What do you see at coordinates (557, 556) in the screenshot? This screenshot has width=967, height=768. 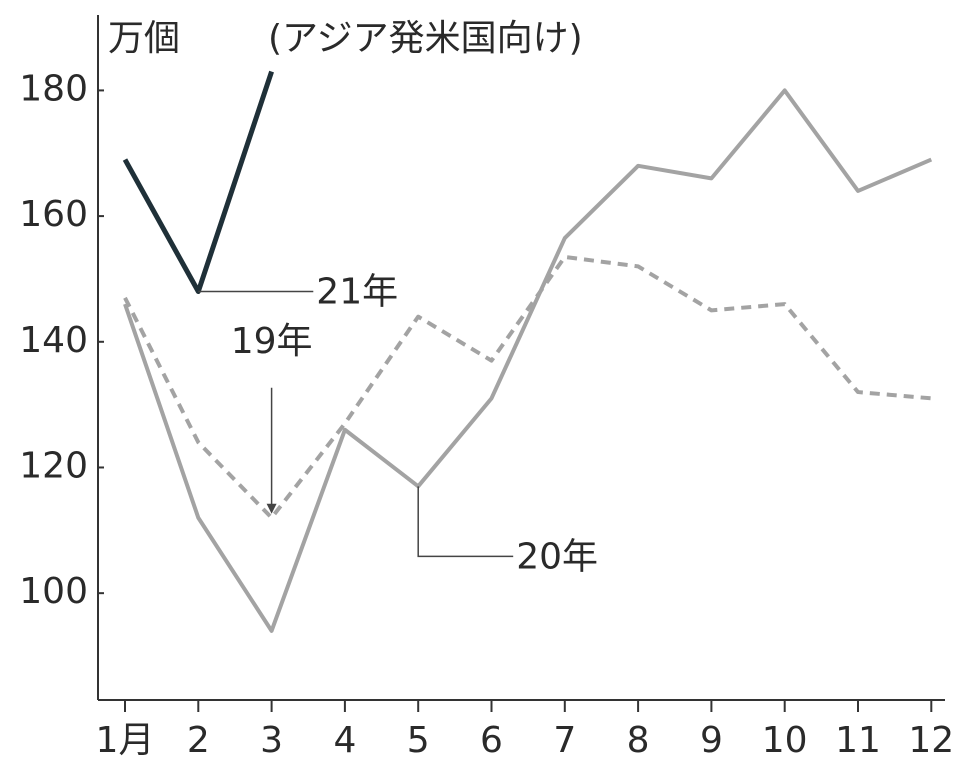 I see `series-label: 20年` at bounding box center [557, 556].